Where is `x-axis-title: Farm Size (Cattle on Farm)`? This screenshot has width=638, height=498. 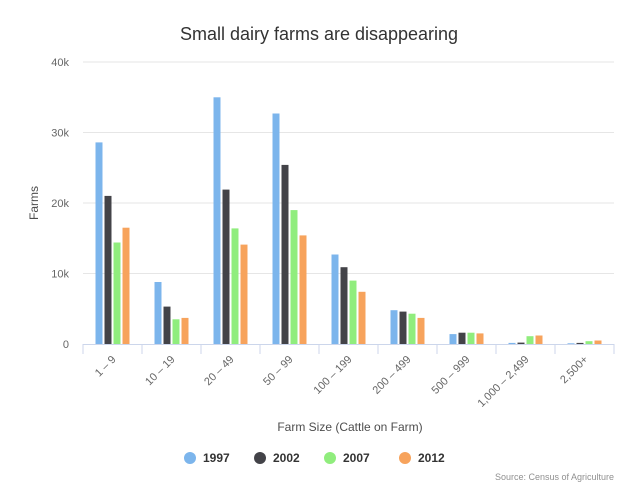 x-axis-title: Farm Size (Cattle on Farm) is located at coordinates (349, 427).